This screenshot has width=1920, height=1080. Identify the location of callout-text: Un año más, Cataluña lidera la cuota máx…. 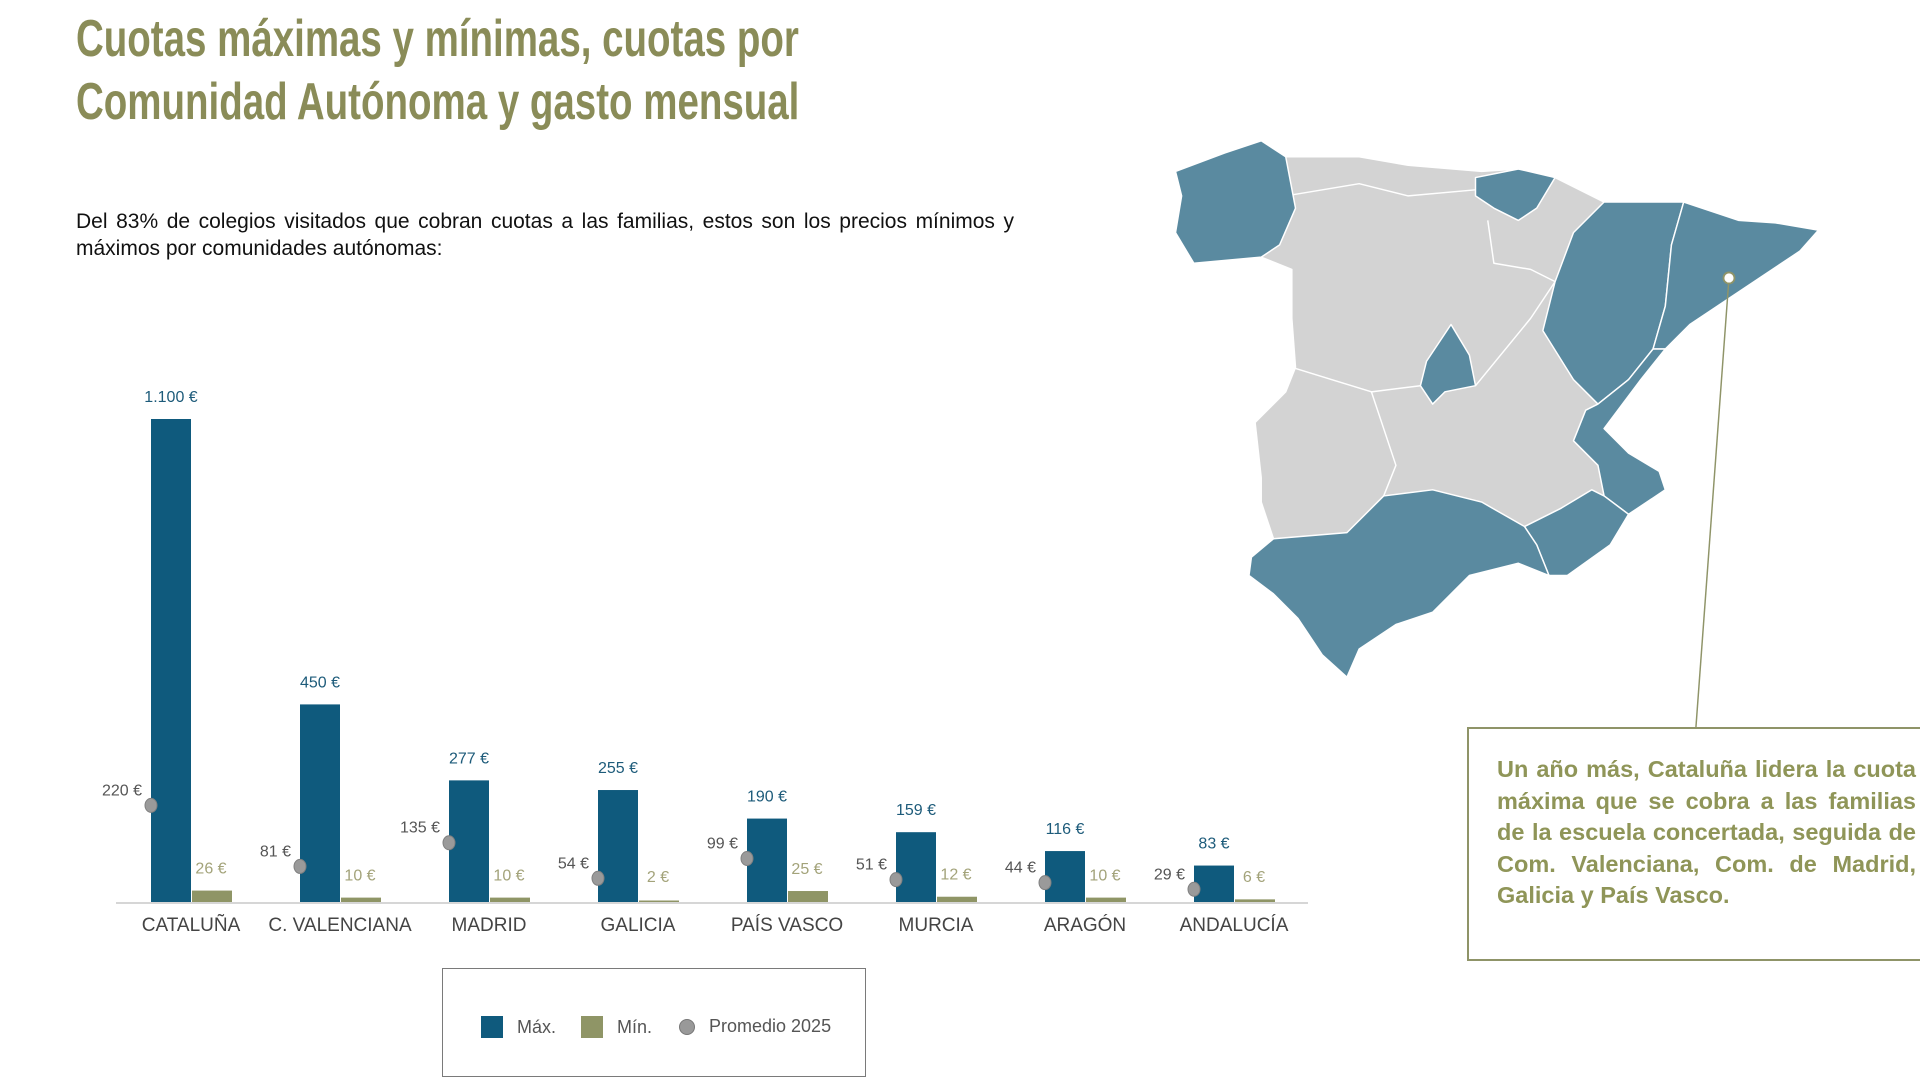
(1706, 832).